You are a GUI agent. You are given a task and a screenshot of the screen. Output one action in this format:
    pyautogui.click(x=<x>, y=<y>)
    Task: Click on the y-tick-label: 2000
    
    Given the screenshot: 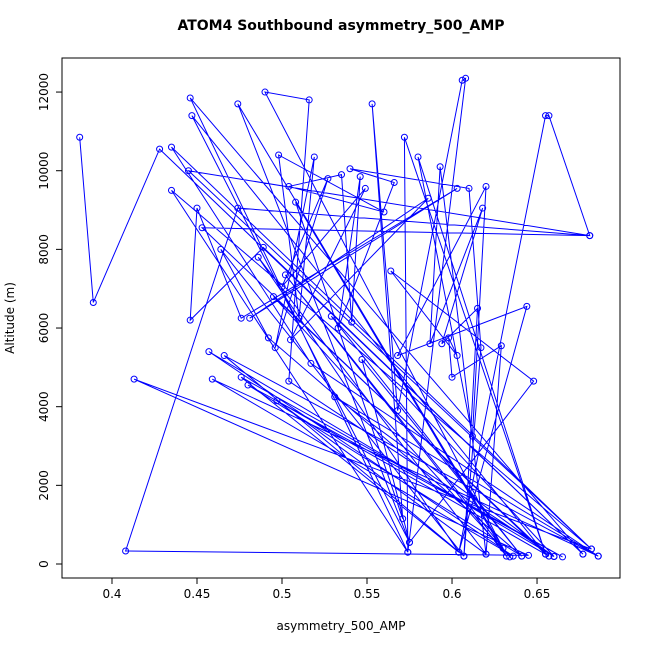 What is the action you would take?
    pyautogui.click(x=44, y=485)
    